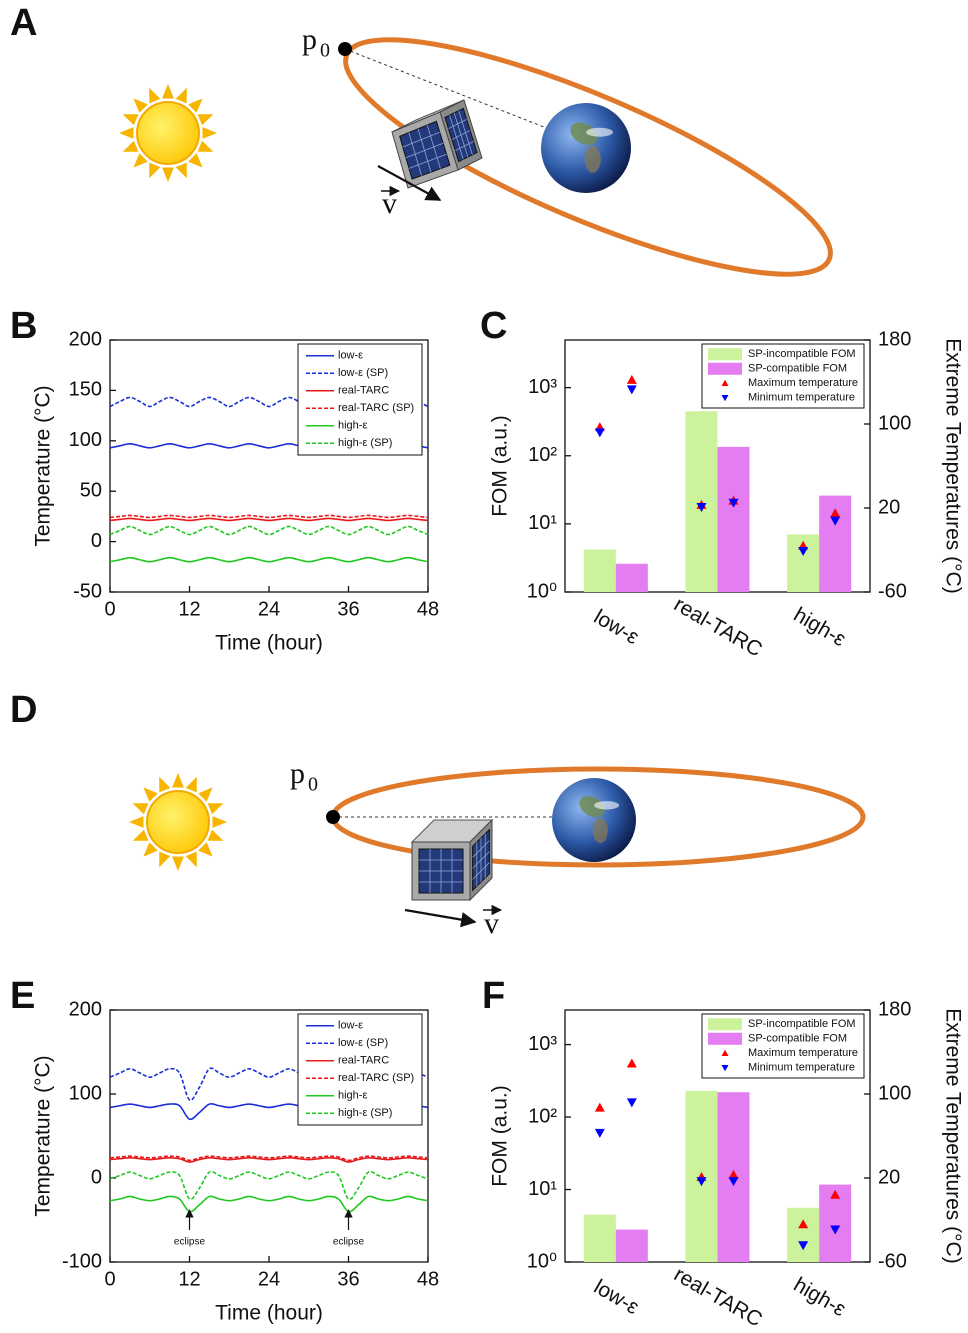 Image resolution: width=968 pixels, height=1333 pixels. I want to click on legend-label: SP-compatible FOM, so click(797, 369).